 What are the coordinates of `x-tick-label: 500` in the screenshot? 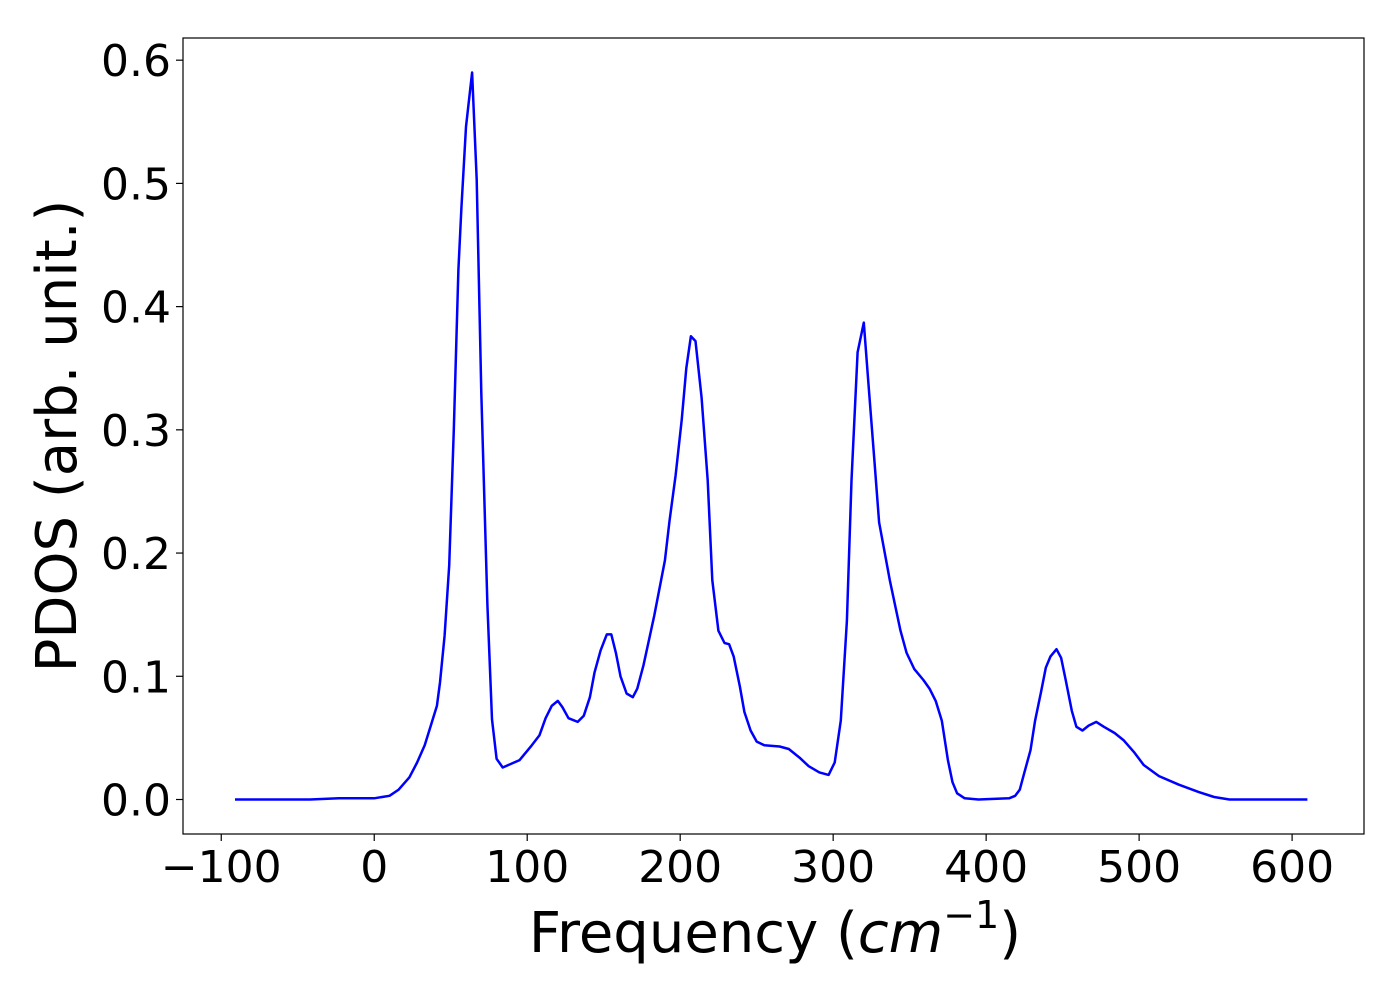 It's located at (1139, 867).